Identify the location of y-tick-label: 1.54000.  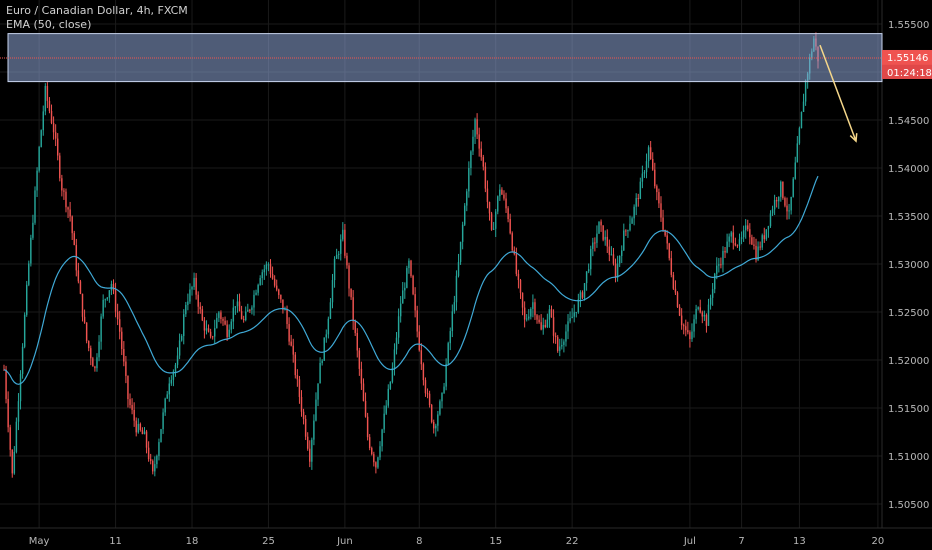
(908, 169).